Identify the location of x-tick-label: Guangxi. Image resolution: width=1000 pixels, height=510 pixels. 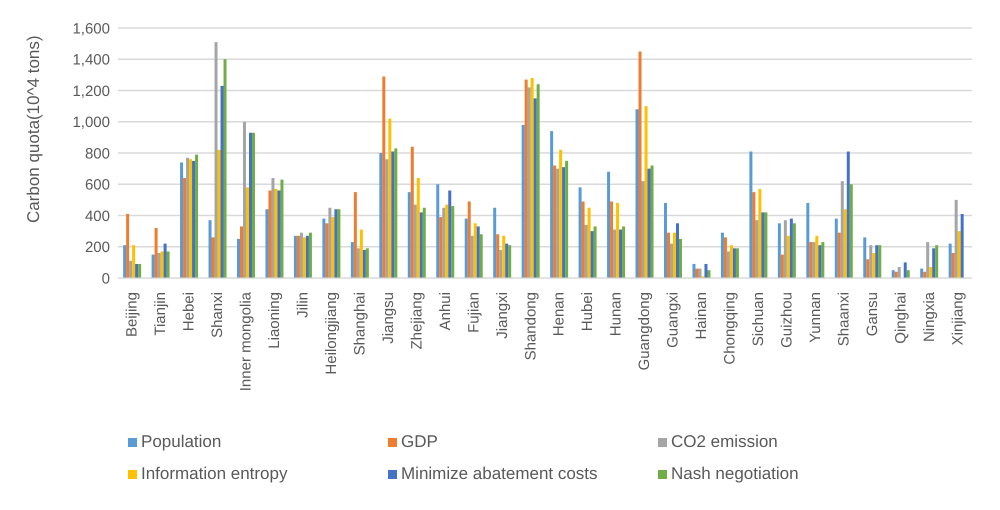
(673, 320).